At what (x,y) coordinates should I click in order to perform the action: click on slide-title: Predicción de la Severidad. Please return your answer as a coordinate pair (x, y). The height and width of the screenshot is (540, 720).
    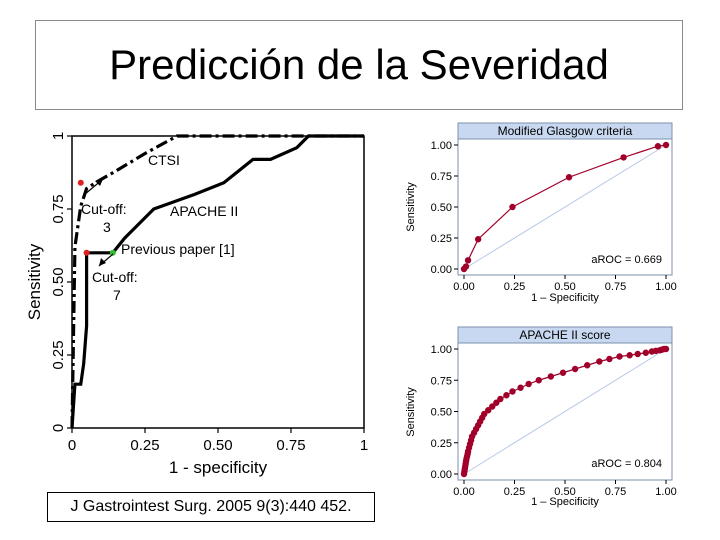
    Looking at the image, I should click on (359, 64).